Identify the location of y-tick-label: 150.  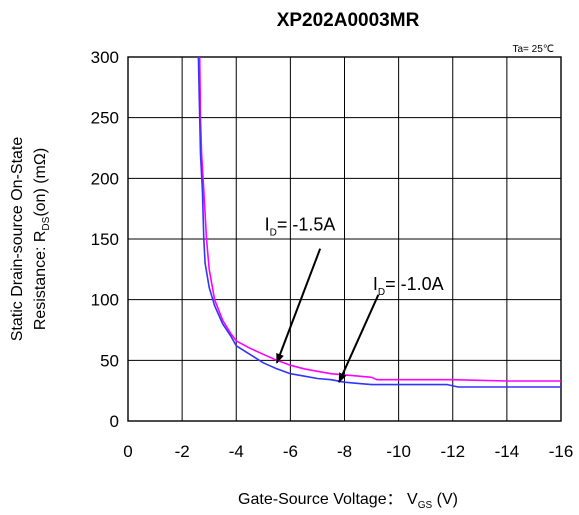
(105, 239).